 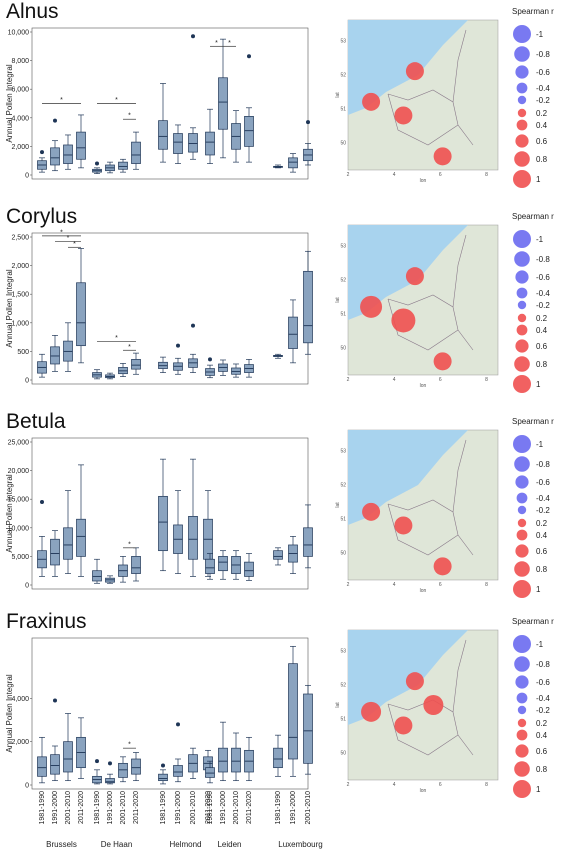 What do you see at coordinates (68, 347) in the screenshot?
I see `box-brussels-2001-2010` at bounding box center [68, 347].